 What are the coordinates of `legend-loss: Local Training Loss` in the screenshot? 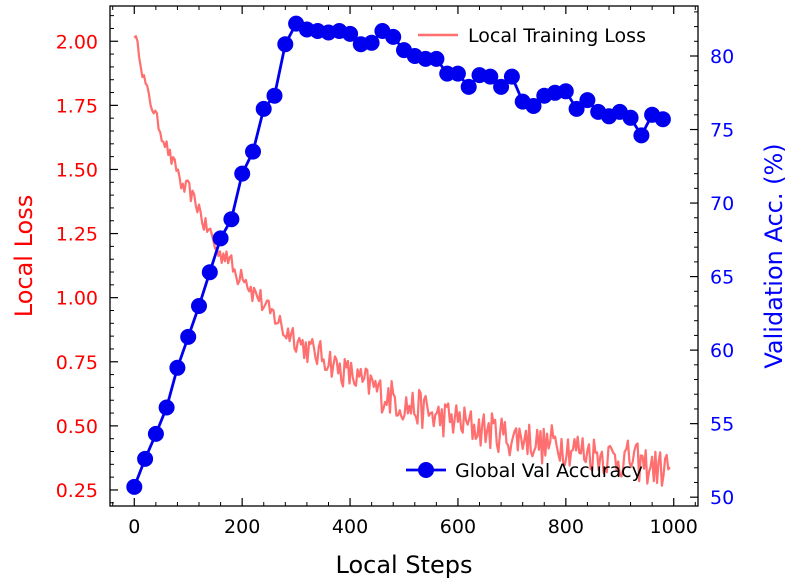 It's located at (532, 36).